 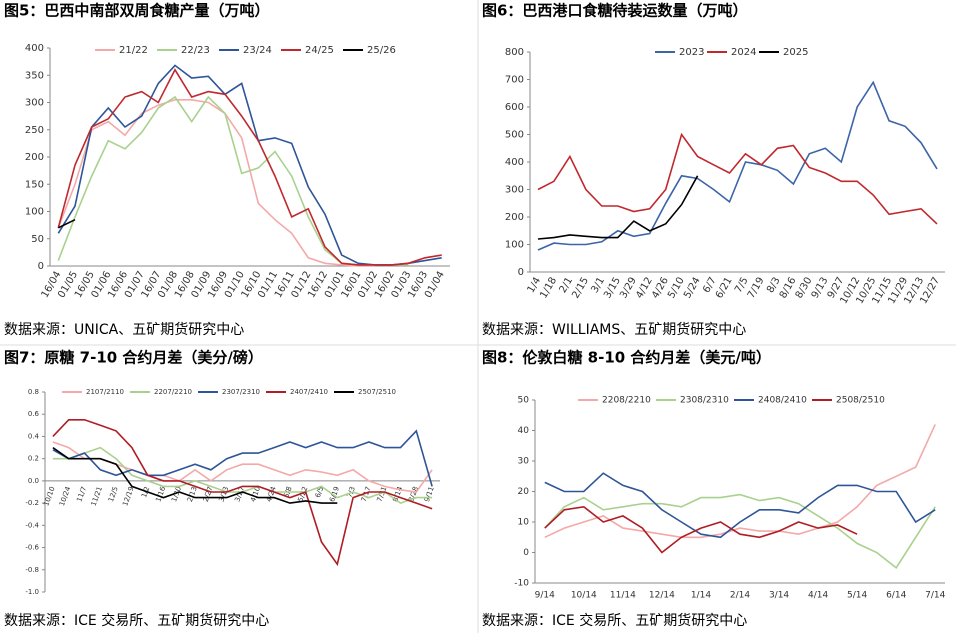 I want to click on x-tick-label: 7/19, so click(x=756, y=288).